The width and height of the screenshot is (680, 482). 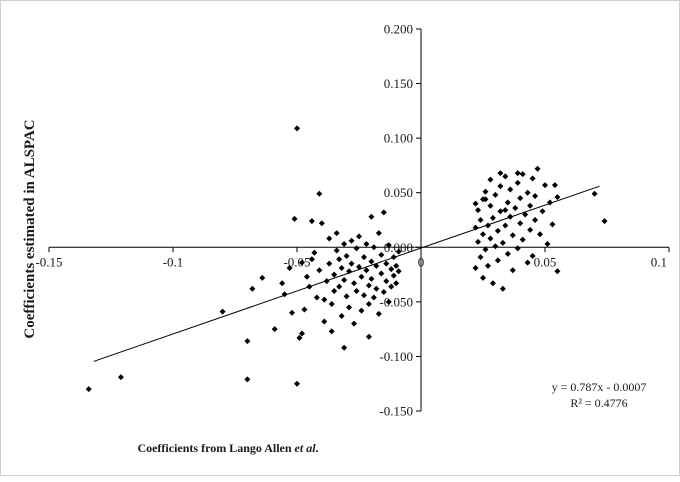 I want to click on x-axis-title-part: Coefficients from Lango Allen, so click(x=215, y=448).